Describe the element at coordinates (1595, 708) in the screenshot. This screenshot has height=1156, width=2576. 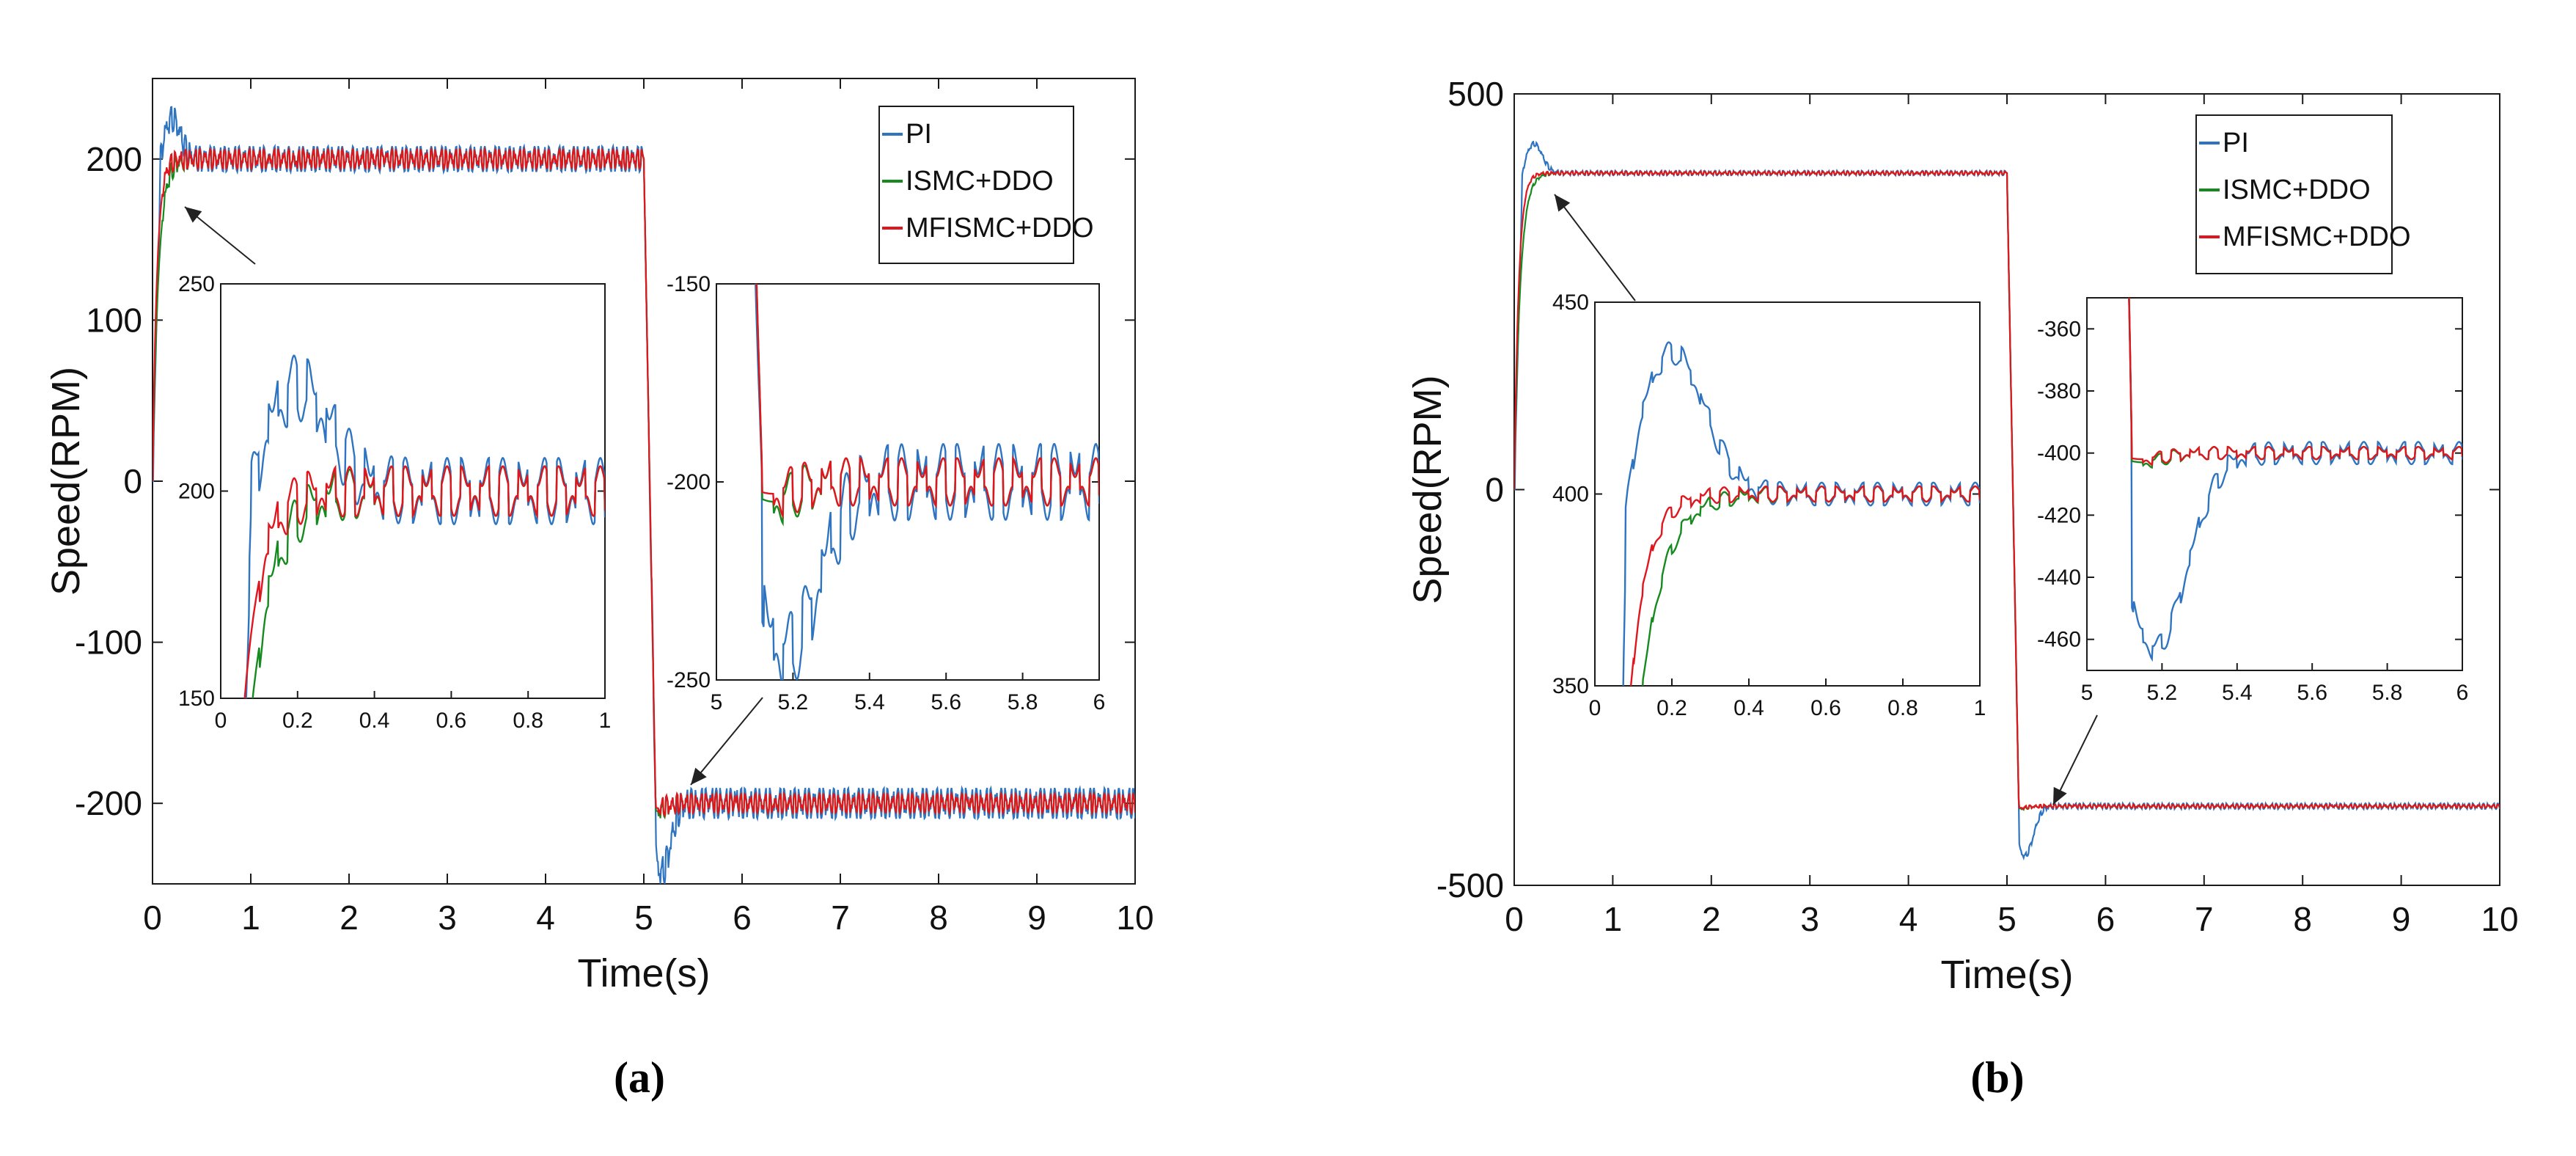
I see `panel-b-inset-startup-xtick-label: 0` at that location.